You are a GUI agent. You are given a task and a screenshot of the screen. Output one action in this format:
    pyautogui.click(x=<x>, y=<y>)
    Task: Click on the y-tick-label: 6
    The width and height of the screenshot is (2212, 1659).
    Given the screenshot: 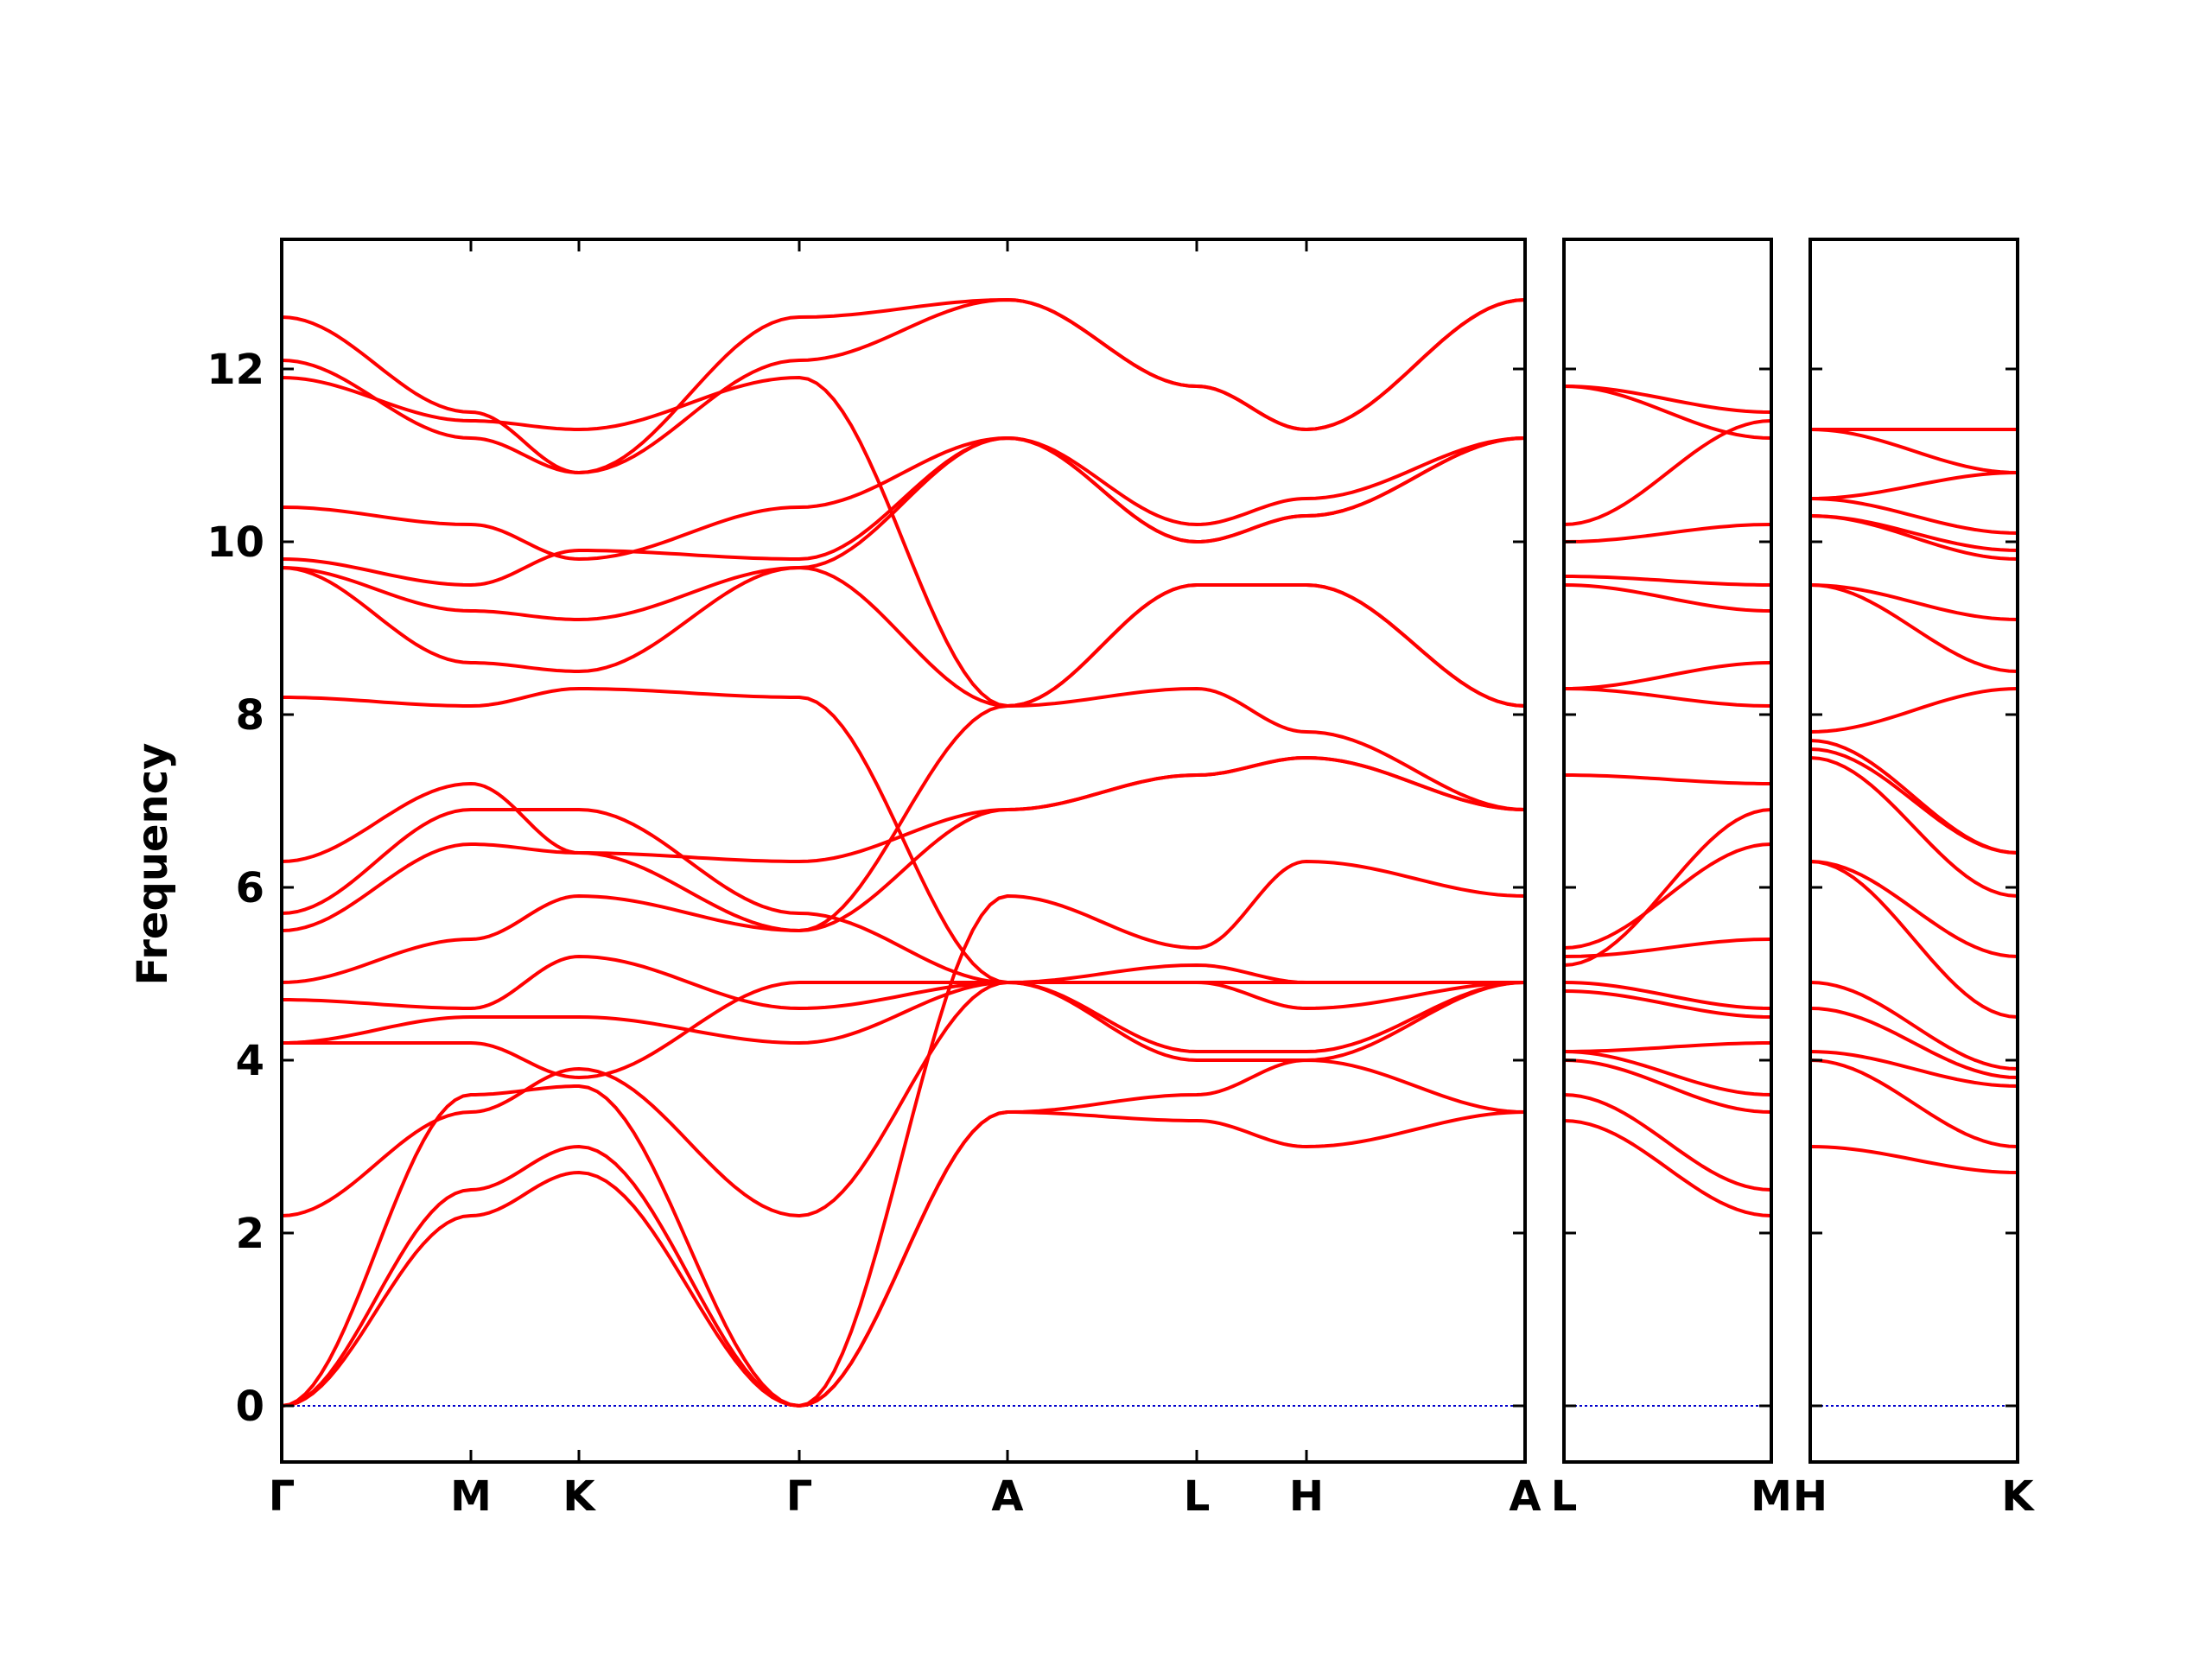 What is the action you would take?
    pyautogui.click(x=250, y=888)
    